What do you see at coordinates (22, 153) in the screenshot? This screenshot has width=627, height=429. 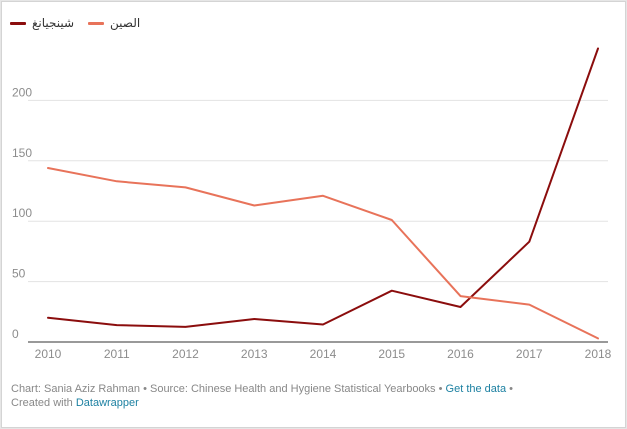 I see `y-tick-label: 150` at bounding box center [22, 153].